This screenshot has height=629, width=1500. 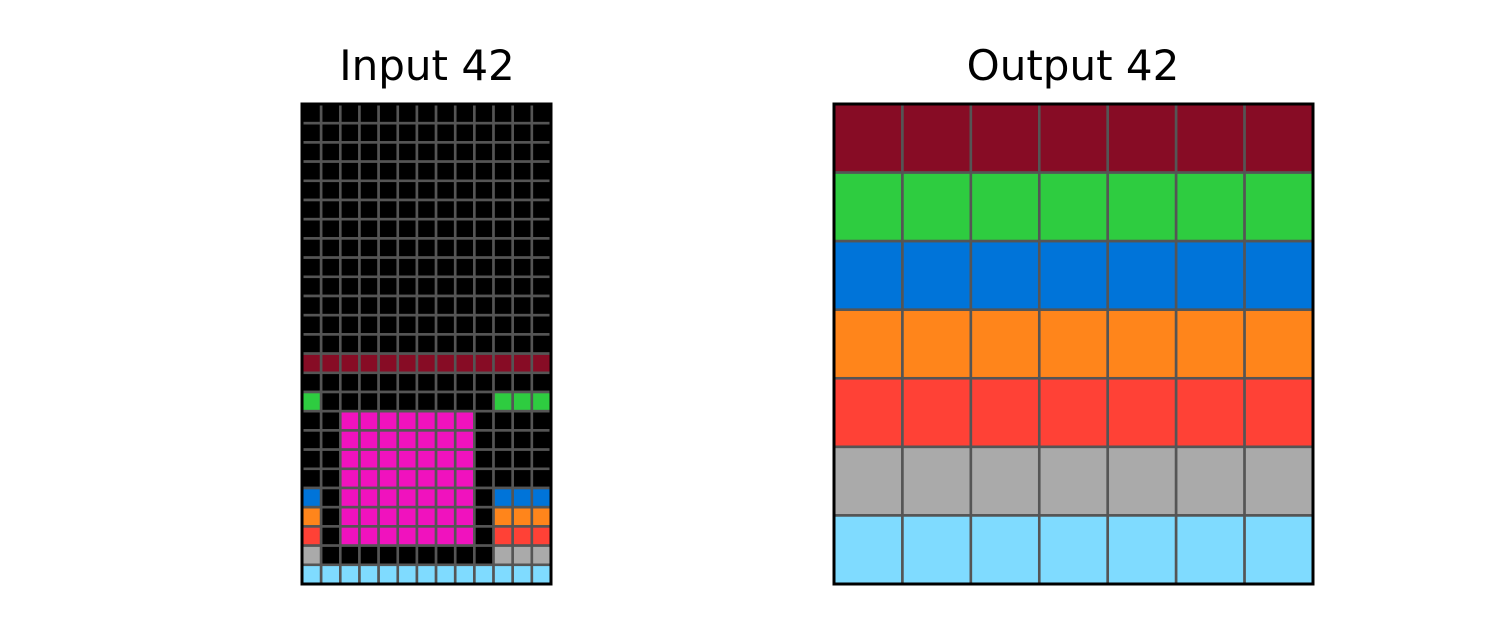 What do you see at coordinates (1279, 481) in the screenshot?
I see `output-cell-r5-c6` at bounding box center [1279, 481].